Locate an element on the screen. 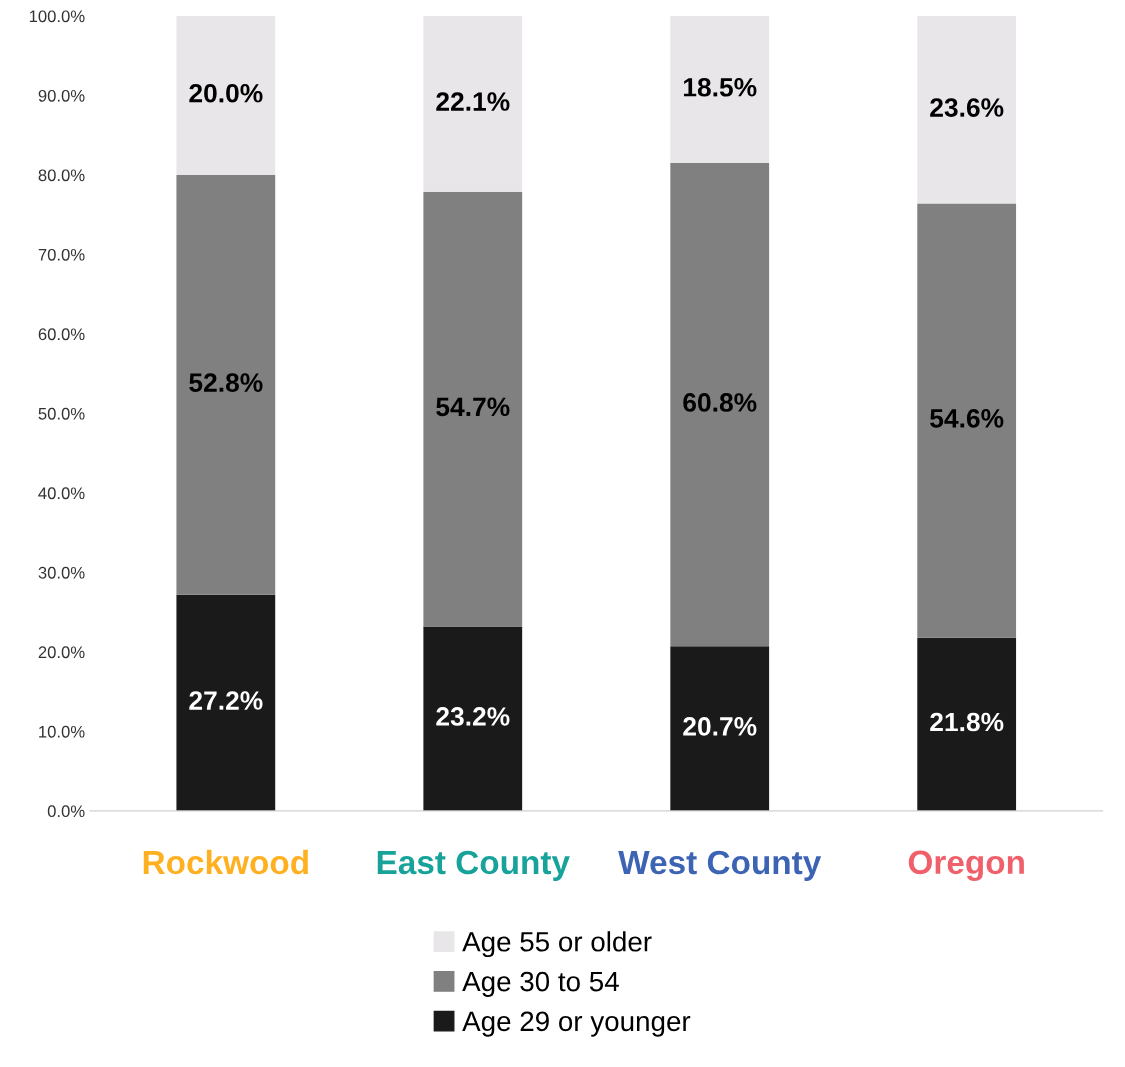 Image resolution: width=1125 pixels, height=1067 pixels. y-tick-label: 100.0% is located at coordinates (57, 16).